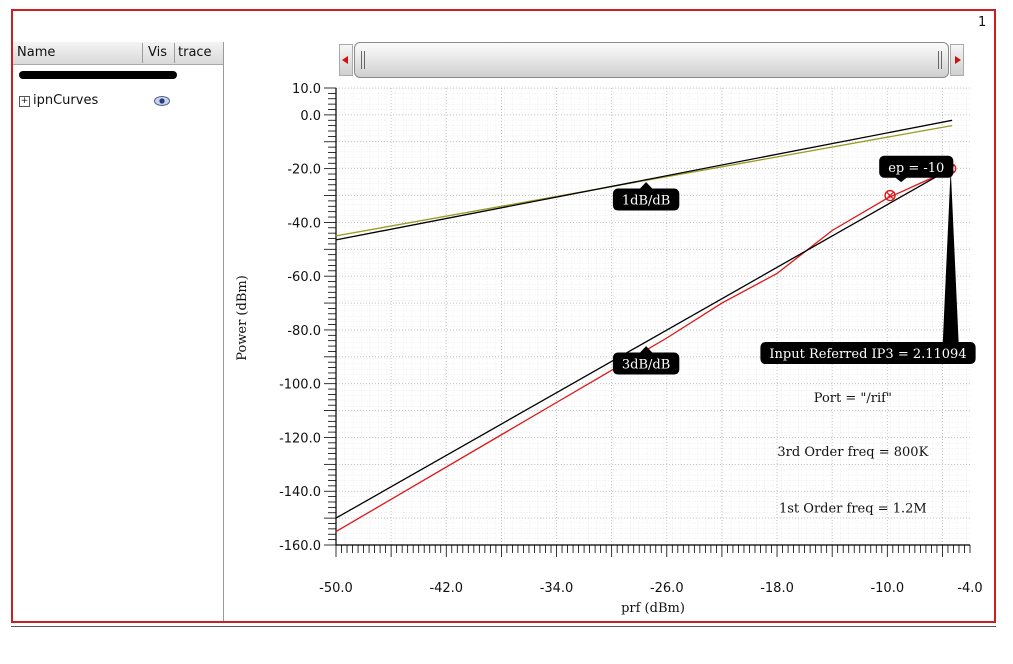 This screenshot has height=664, width=1013. I want to click on marker-cross, so click(890, 195).